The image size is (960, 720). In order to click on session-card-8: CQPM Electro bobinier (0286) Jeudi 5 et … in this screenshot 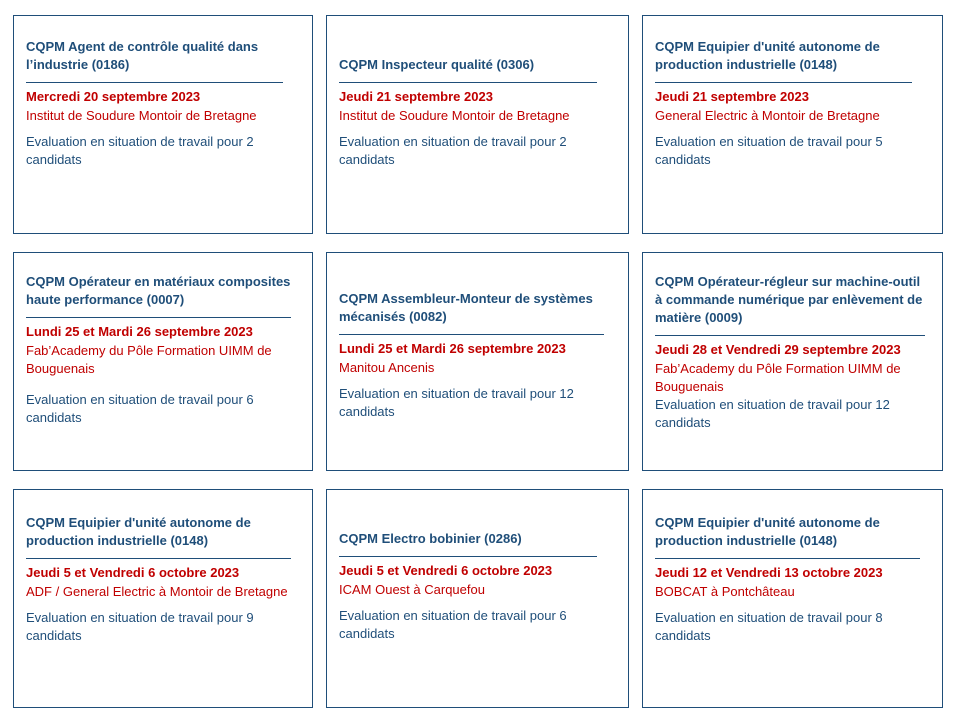, I will do `click(477, 598)`.